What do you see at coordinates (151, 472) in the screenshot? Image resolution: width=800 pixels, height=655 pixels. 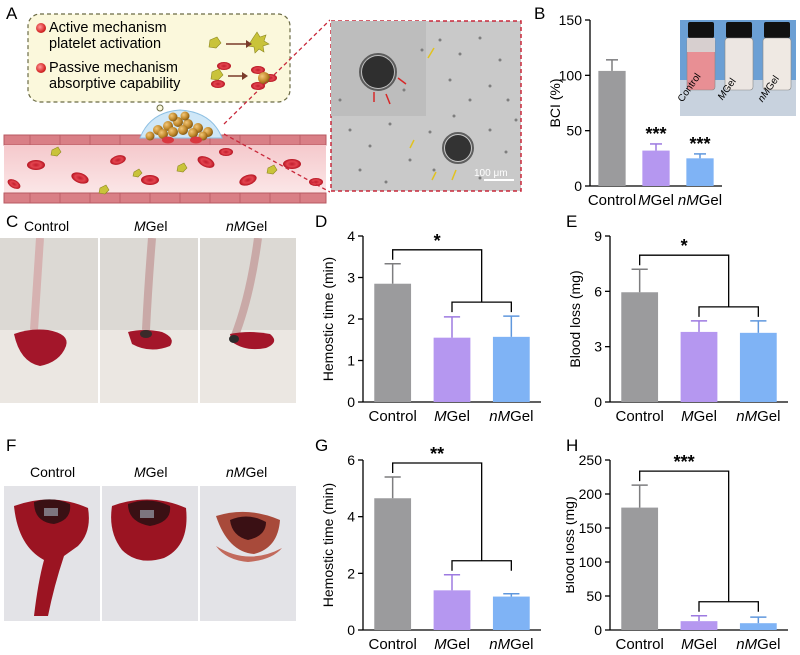 I see `photo-f-label-mgel: MGel` at bounding box center [151, 472].